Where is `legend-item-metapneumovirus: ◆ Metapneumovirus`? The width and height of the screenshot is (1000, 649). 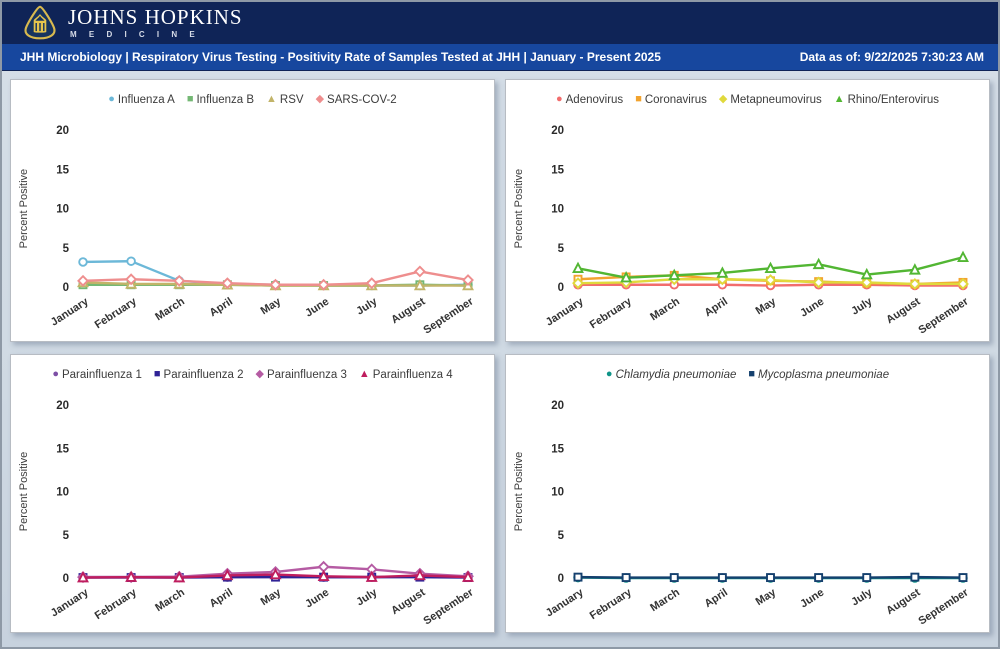
legend-item-metapneumovirus: ◆ Metapneumovirus is located at coordinates (770, 100).